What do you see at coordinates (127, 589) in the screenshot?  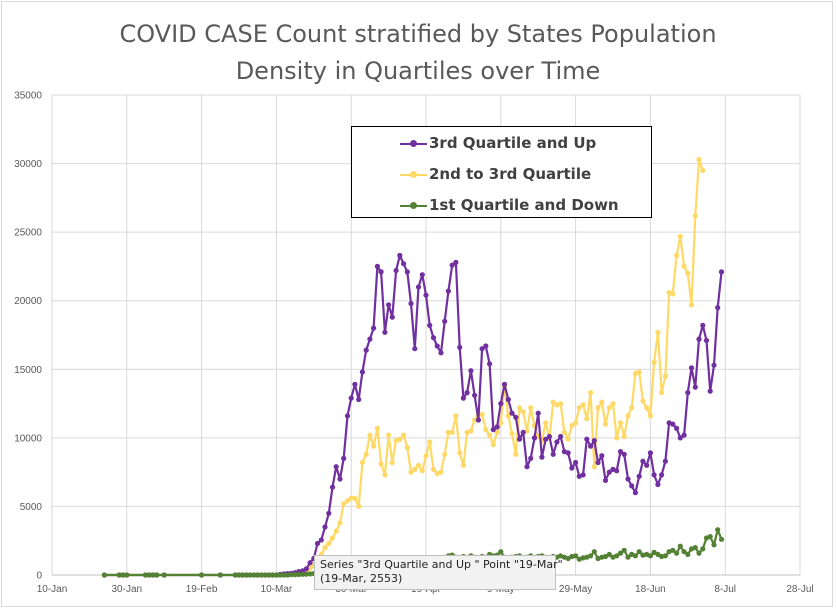 I see `x-tick-label: 30-Jan` at bounding box center [127, 589].